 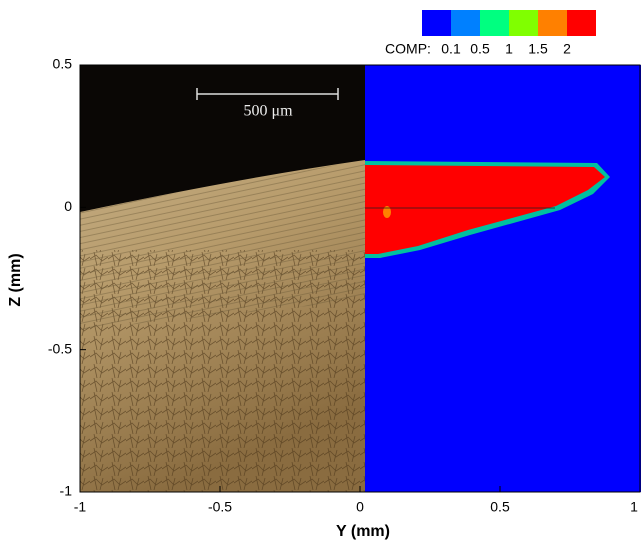 I want to click on y-tick-label: 0, so click(x=68, y=206).